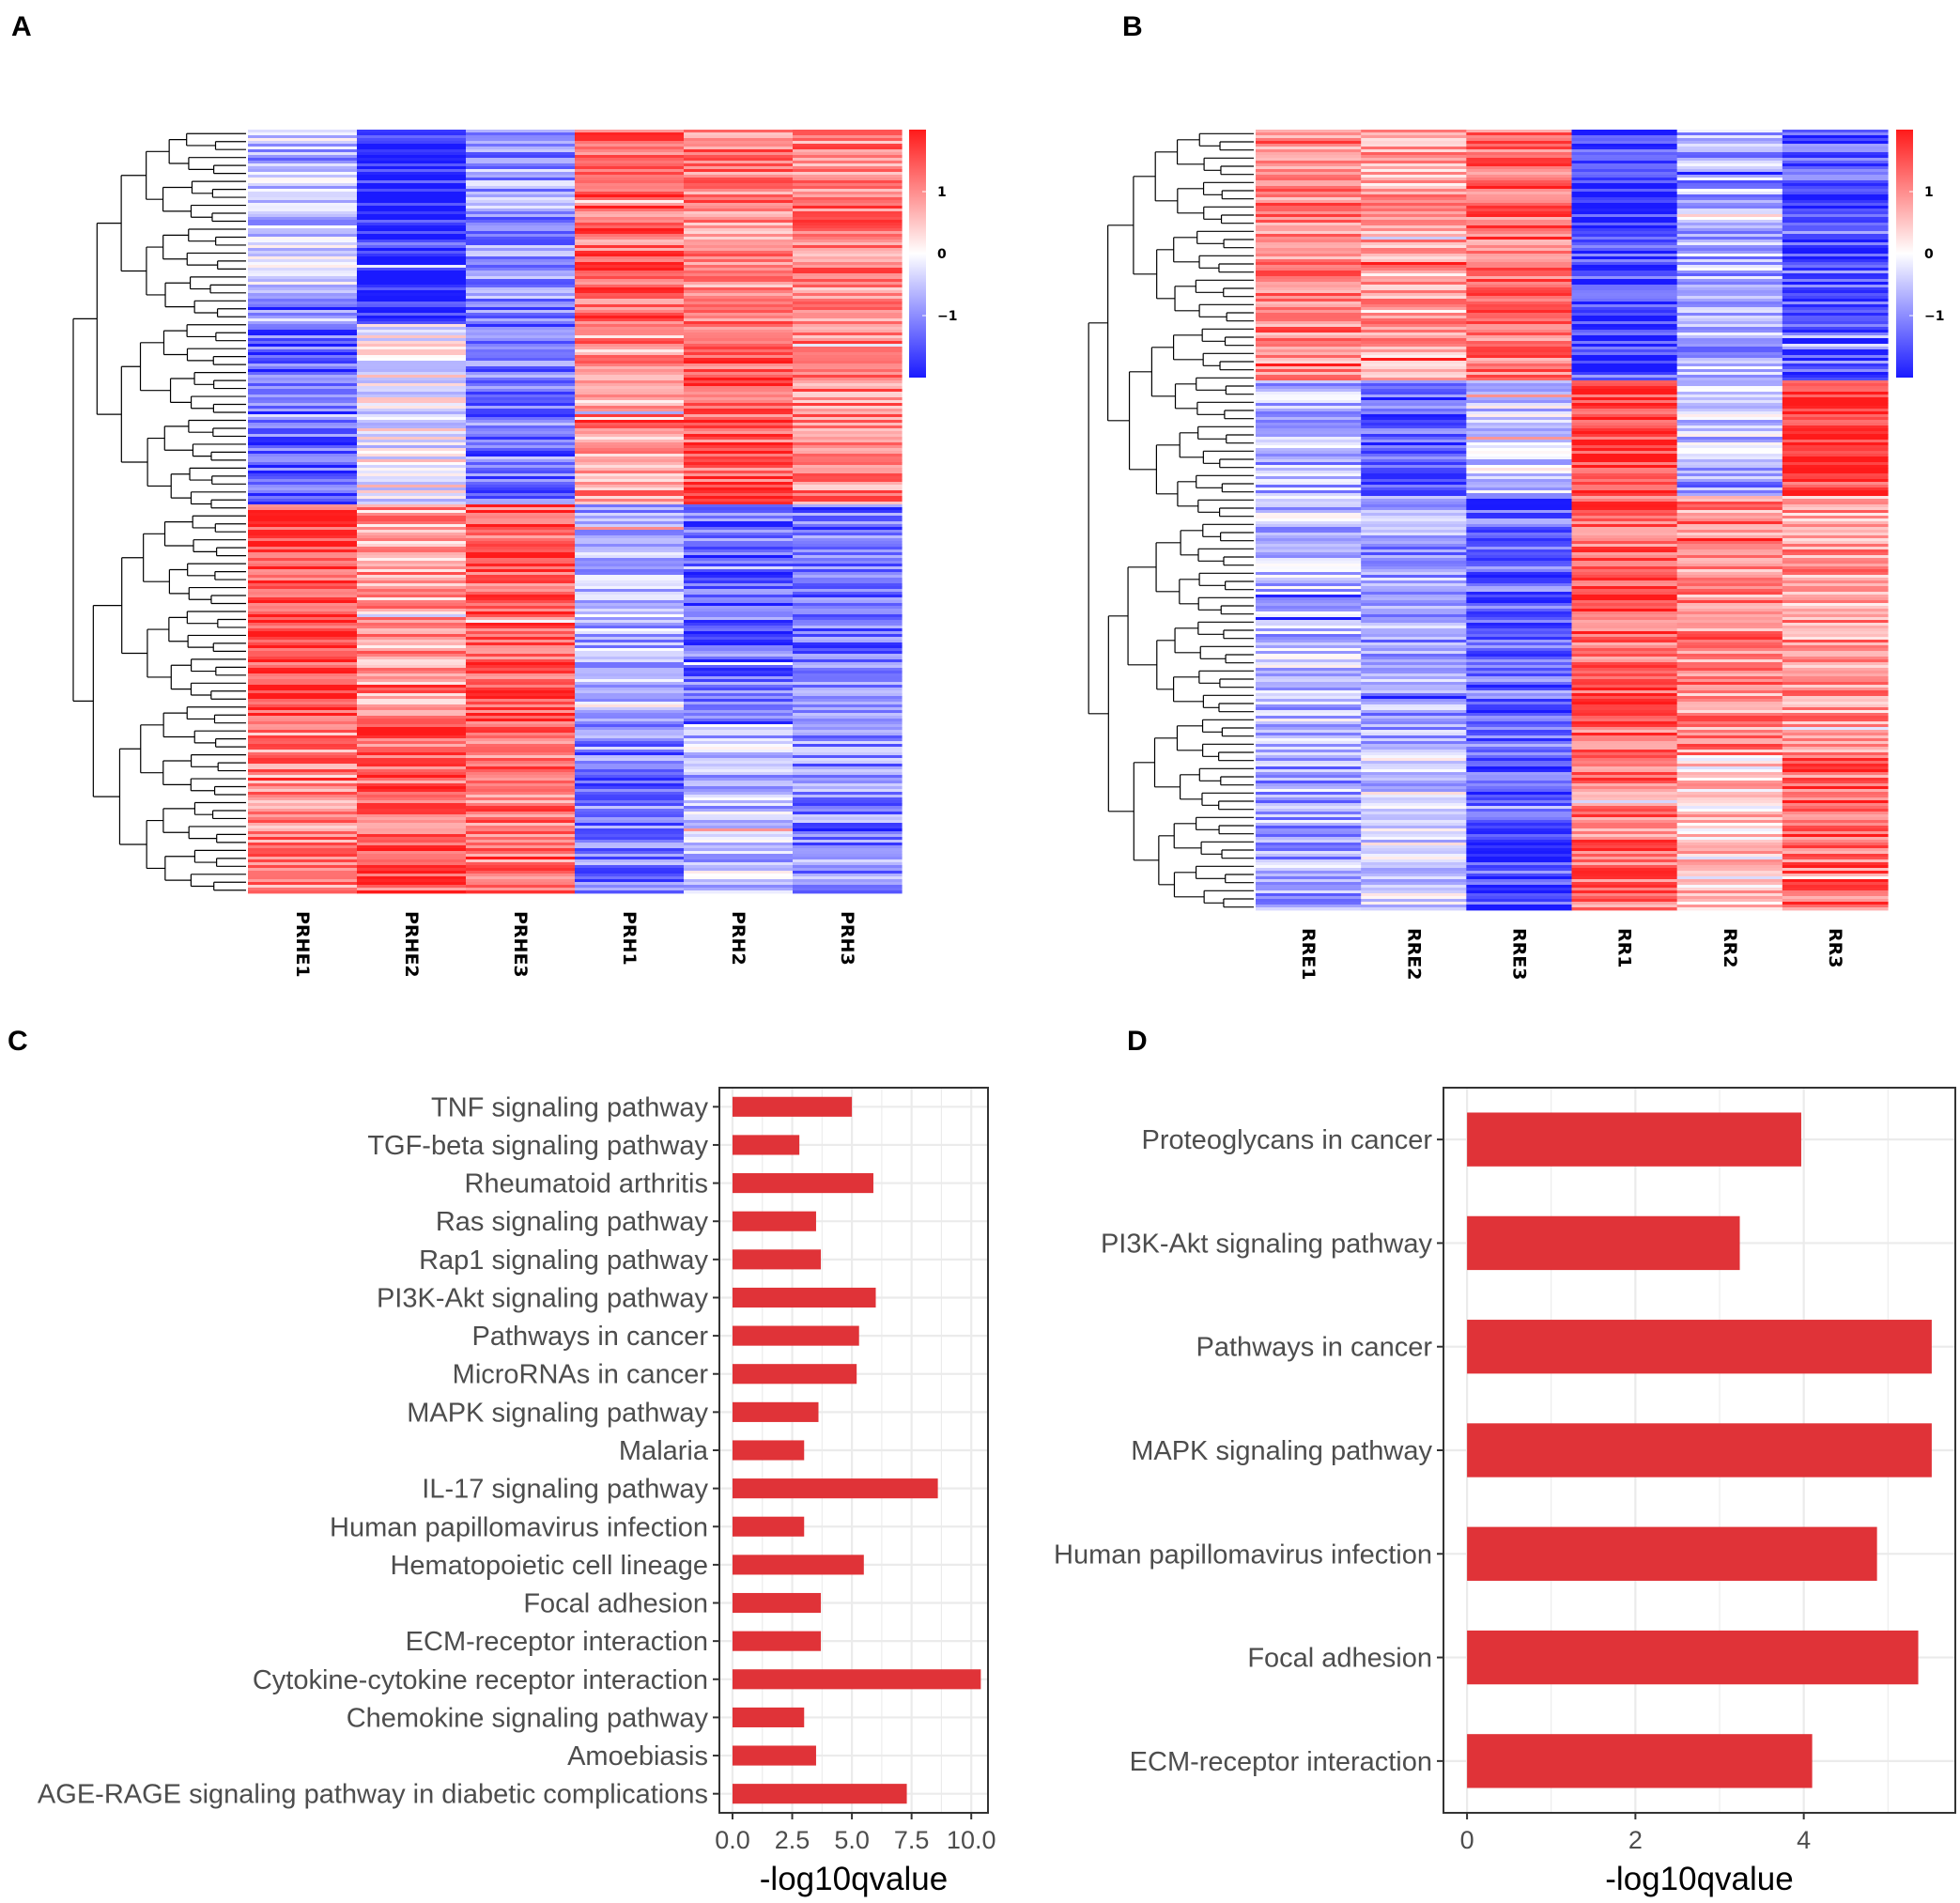  I want to click on heatmap-a-column-label: PRHE2, so click(411, 945).